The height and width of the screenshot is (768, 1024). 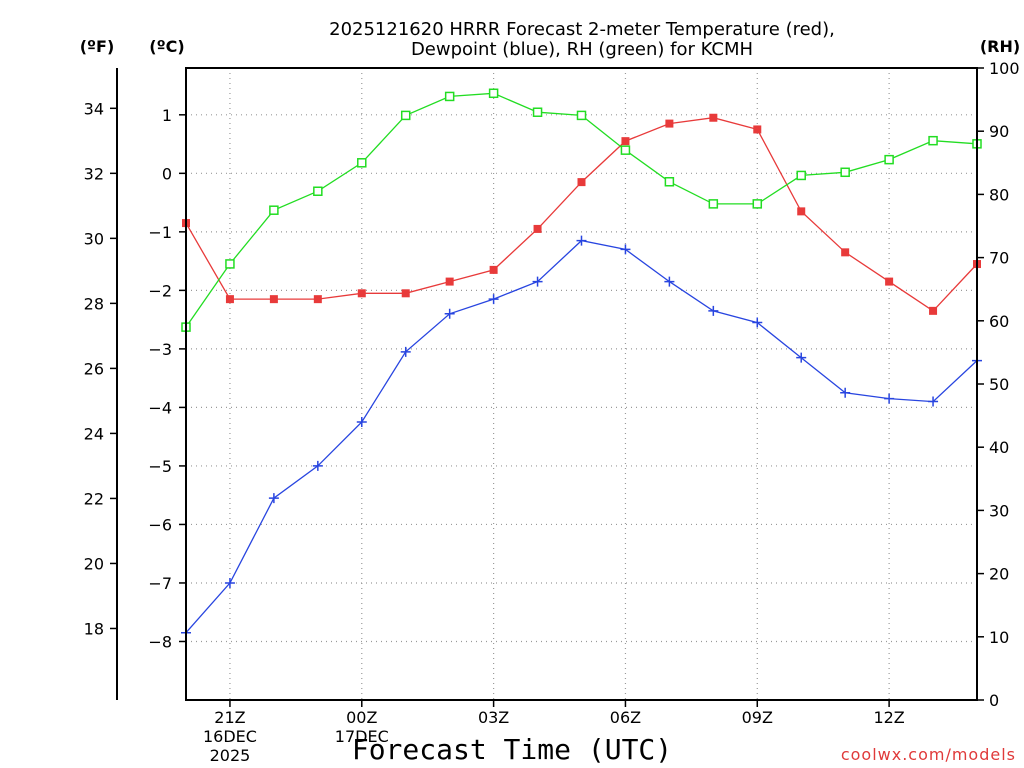 What do you see at coordinates (94, 108) in the screenshot?
I see `fahrenheit-tick-label: 34` at bounding box center [94, 108].